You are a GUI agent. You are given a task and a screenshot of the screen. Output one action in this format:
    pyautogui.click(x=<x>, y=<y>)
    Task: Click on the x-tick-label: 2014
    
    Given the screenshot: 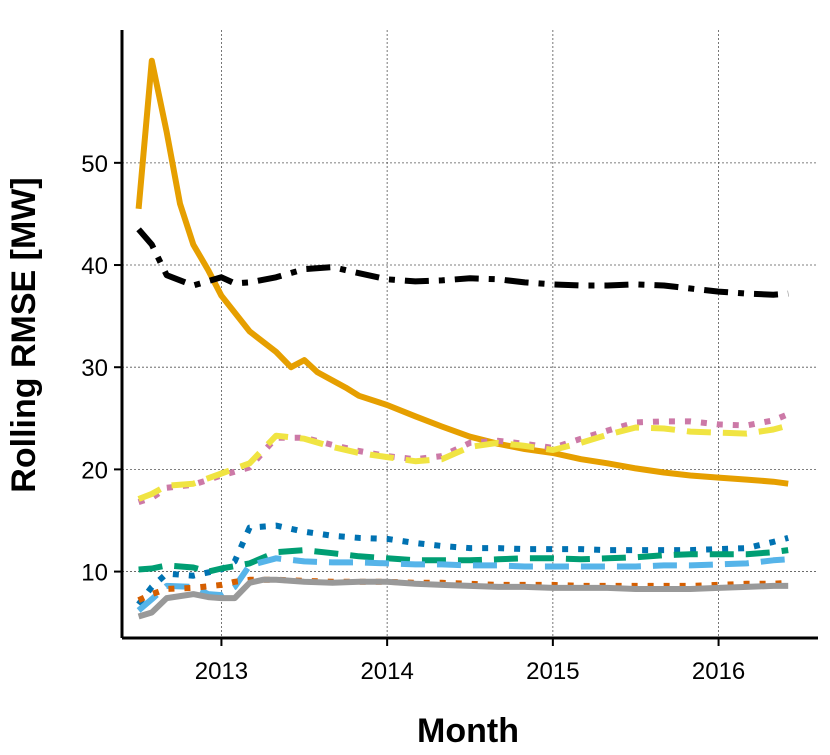 What is the action you would take?
    pyautogui.click(x=386, y=671)
    